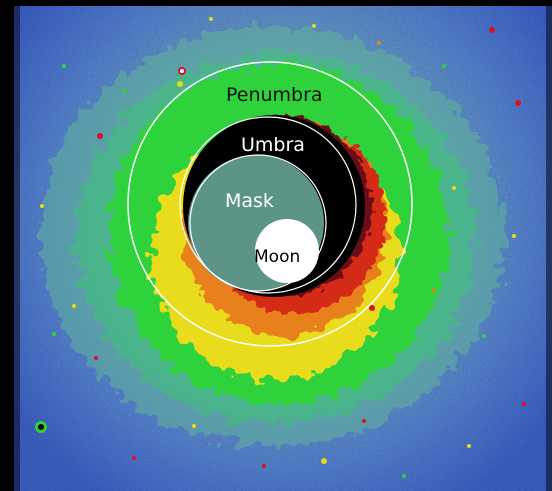 This screenshot has width=552, height=491. I want to click on moon-disk, so click(287, 251).